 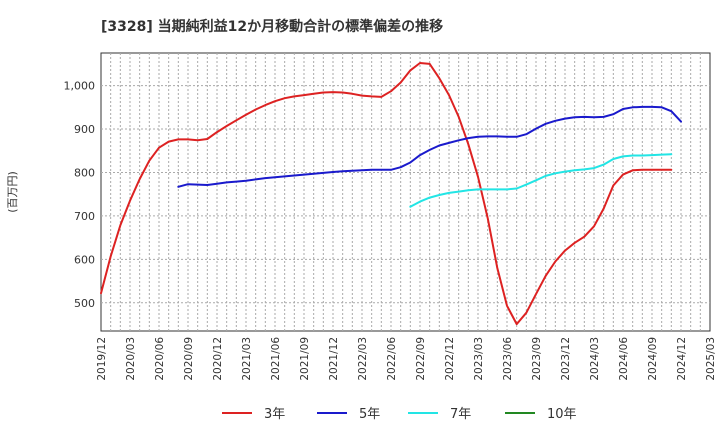 I want to click on y-tick-label: 700, so click(x=84, y=216).